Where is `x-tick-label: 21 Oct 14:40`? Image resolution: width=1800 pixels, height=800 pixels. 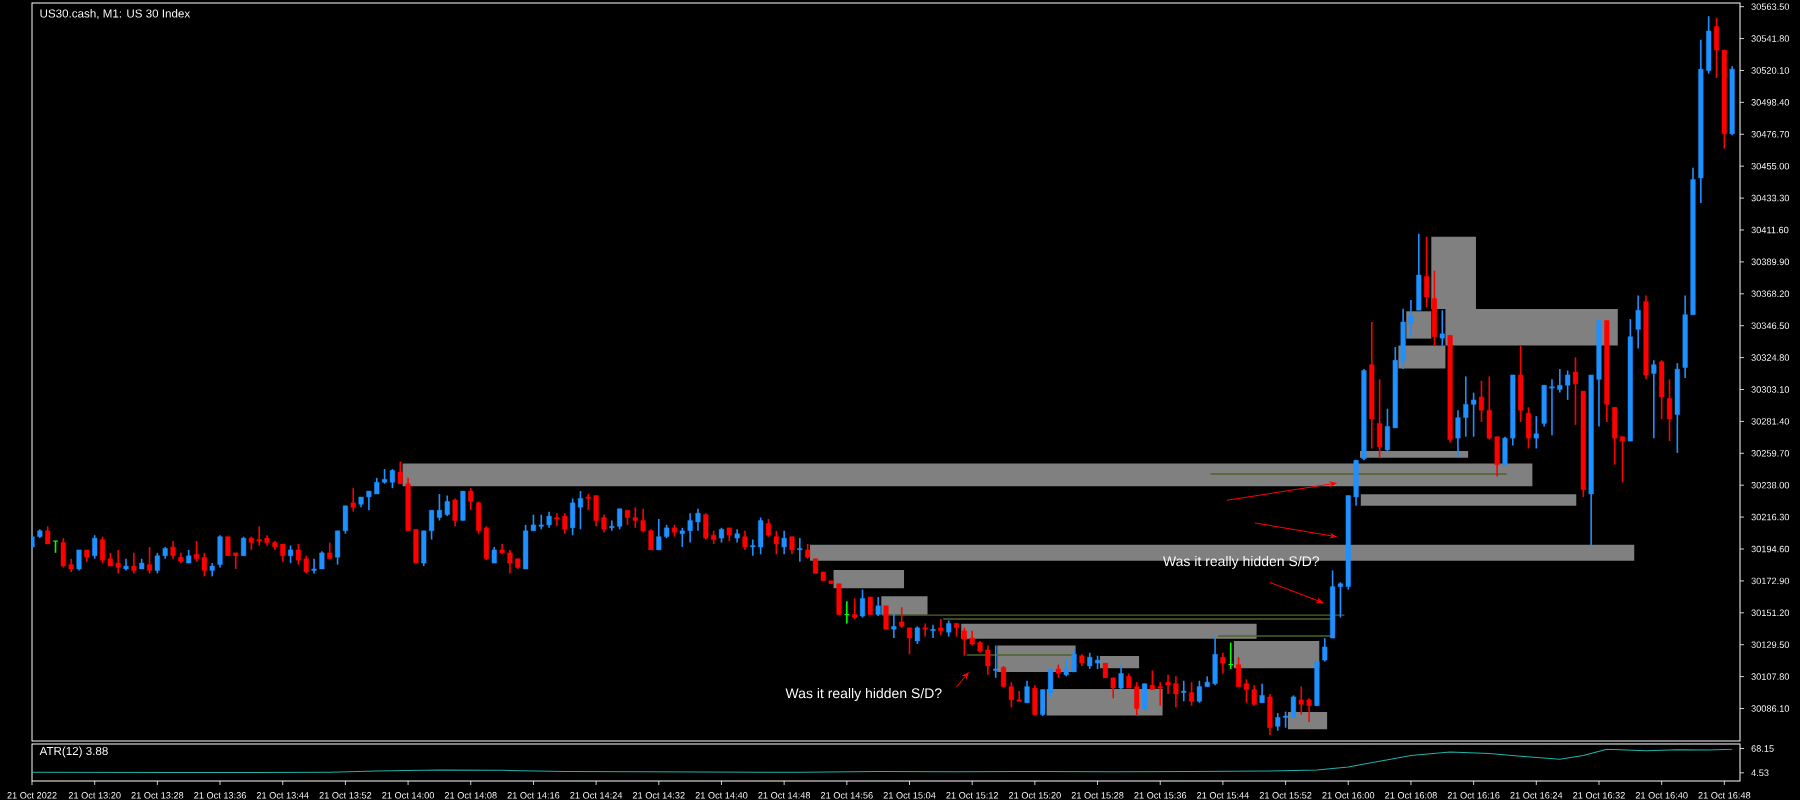
x-tick-label: 21 Oct 14:40 is located at coordinates (721, 795).